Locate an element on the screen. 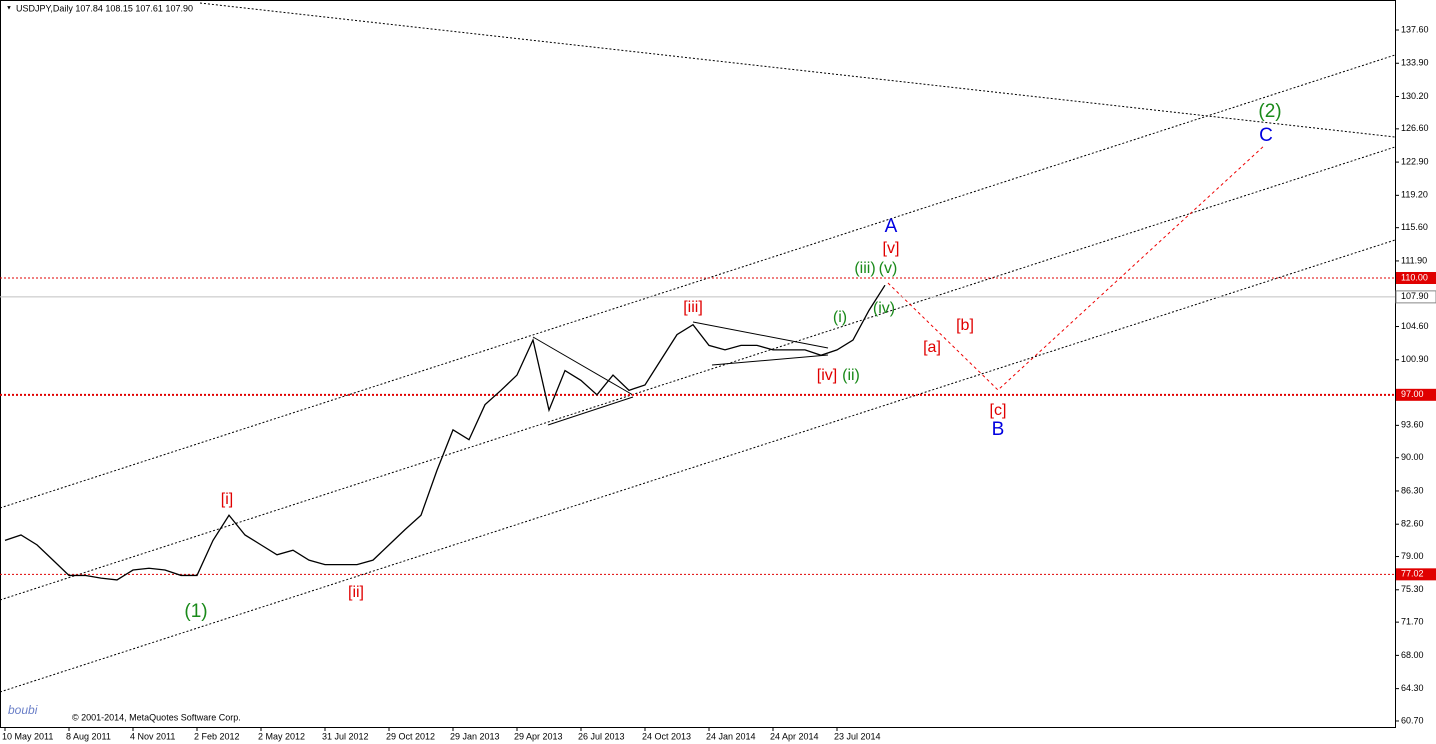  copyright: © 2001-2014, MetaQuotes Software Corp. is located at coordinates (156, 717).